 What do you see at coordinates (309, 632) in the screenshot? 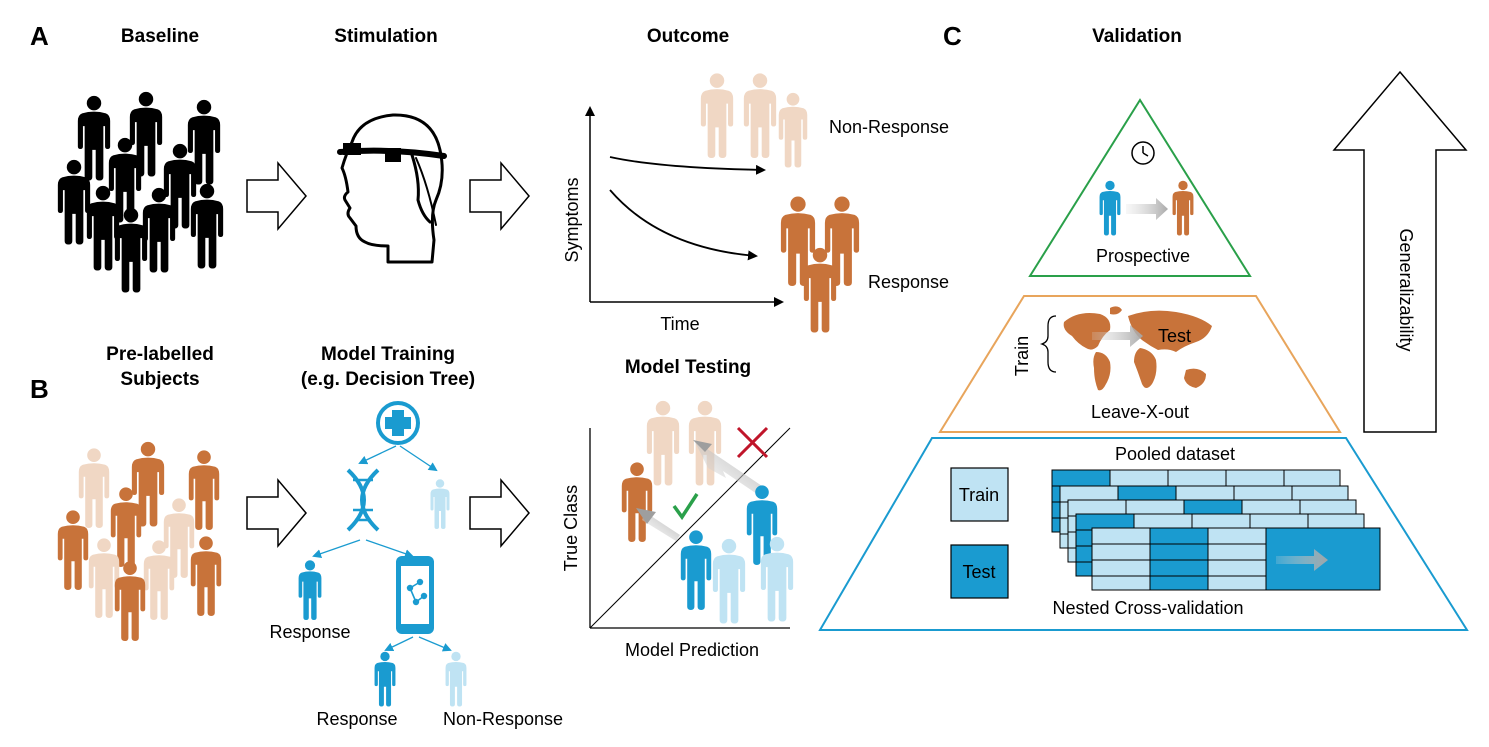
I see `tree-response-left-label: Response` at bounding box center [309, 632].